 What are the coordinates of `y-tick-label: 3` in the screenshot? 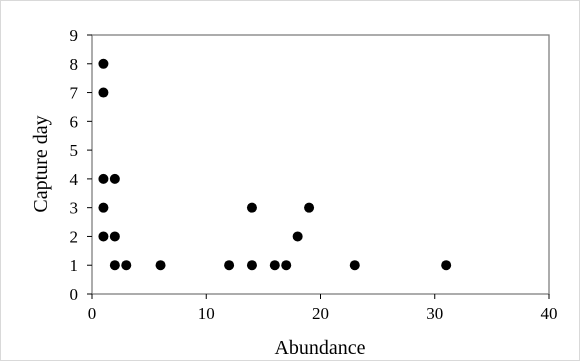 It's located at (74, 208).